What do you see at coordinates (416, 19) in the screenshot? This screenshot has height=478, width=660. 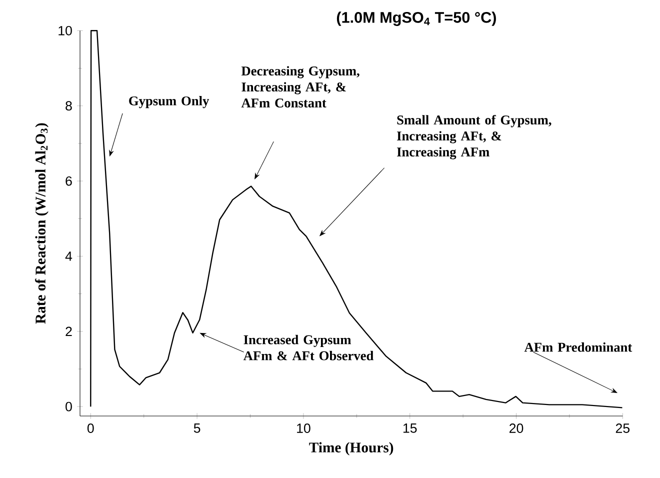 I see `chart-title: (1.0M MgSO$_{4}$ T=50 °C)` at bounding box center [416, 19].